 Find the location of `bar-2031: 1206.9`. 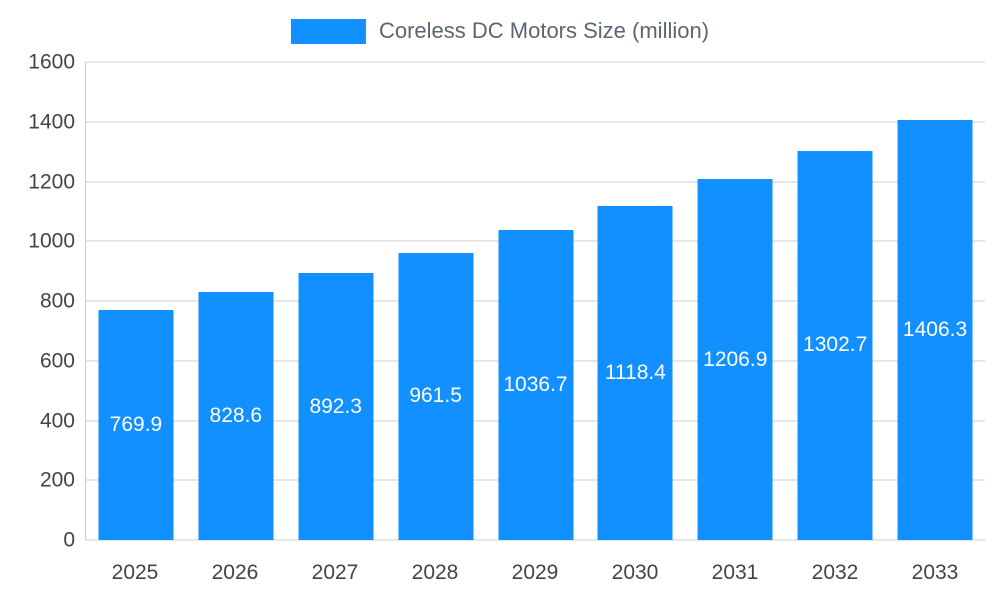

bar-2031: 1206.9 is located at coordinates (735, 359).